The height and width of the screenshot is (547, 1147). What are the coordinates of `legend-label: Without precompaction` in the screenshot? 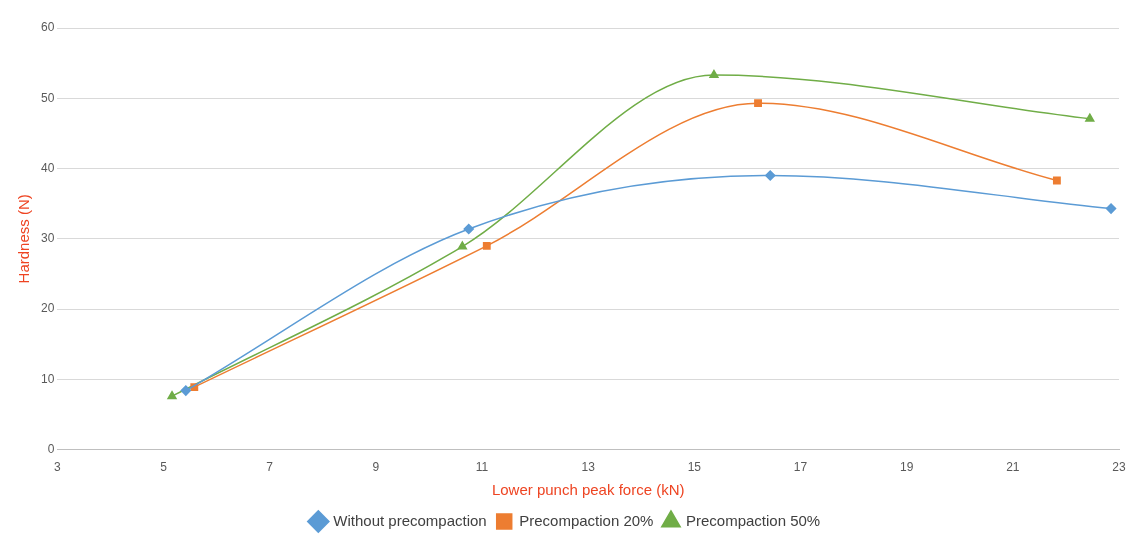 It's located at (410, 520).